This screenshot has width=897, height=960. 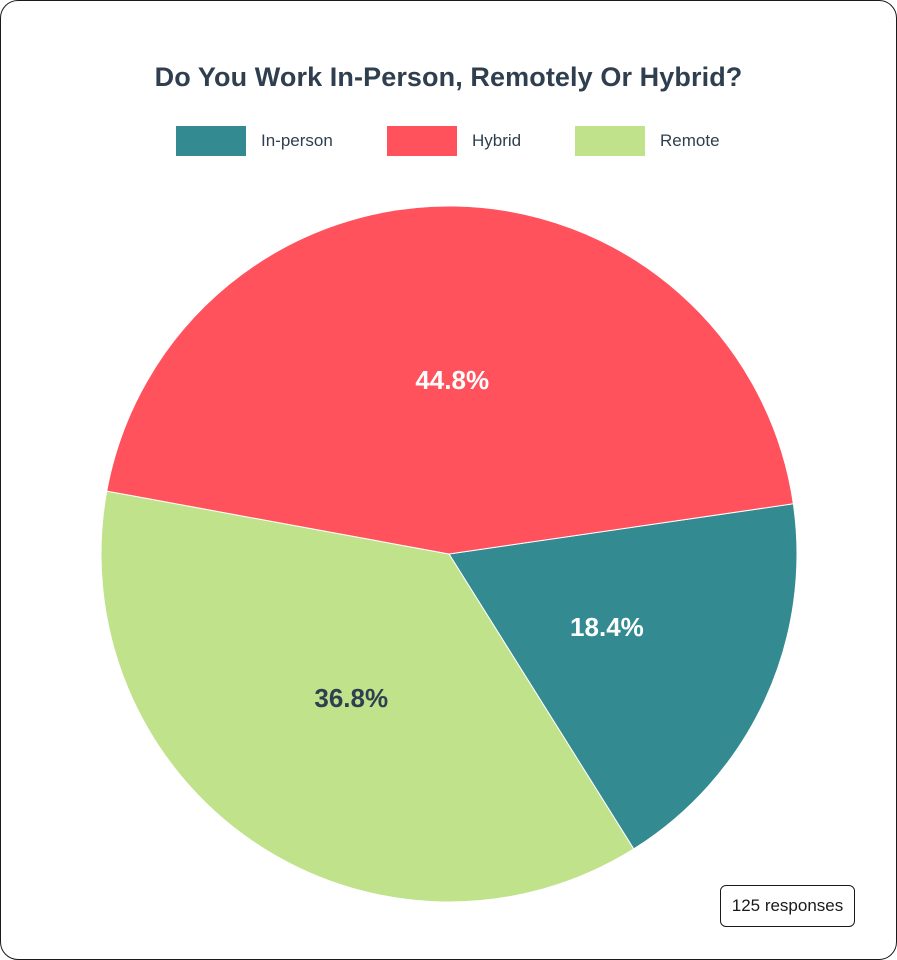 I want to click on pie-slice-in-person, so click(x=623, y=676).